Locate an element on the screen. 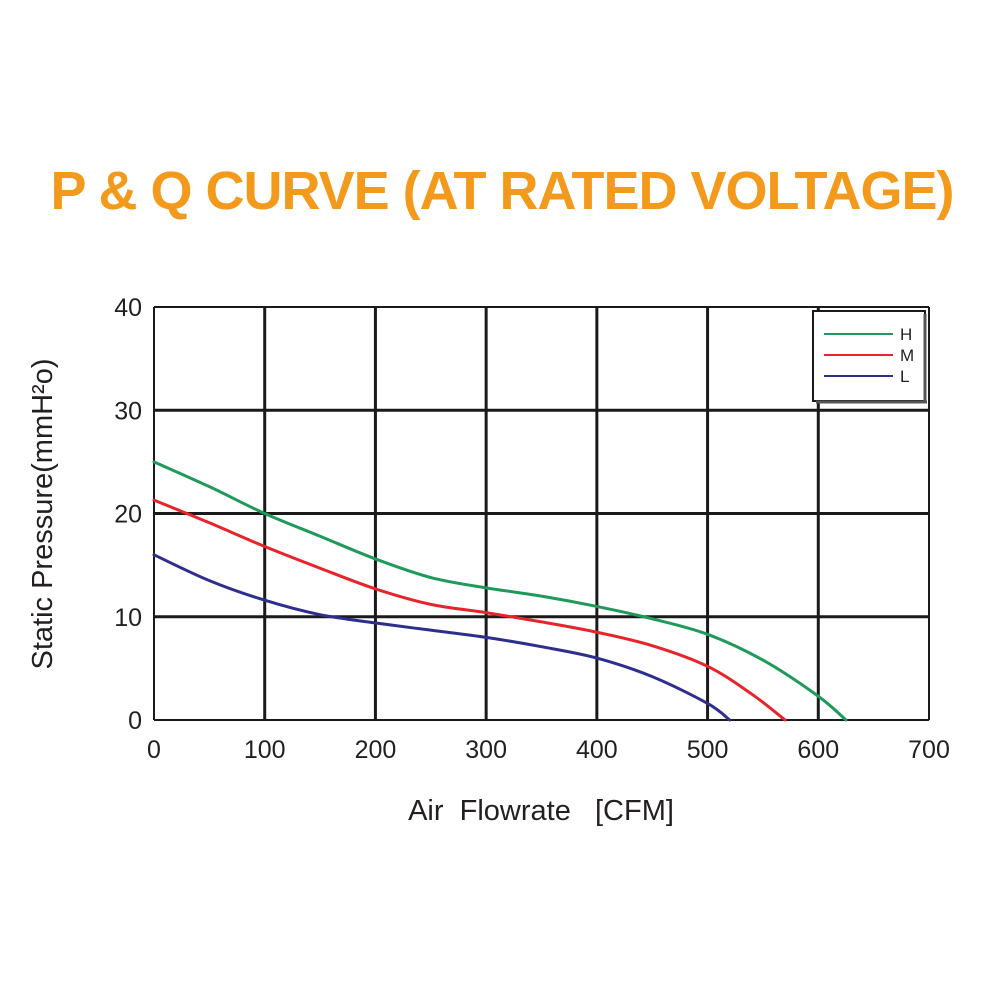 This screenshot has width=1004, height=1004. x-tick-label-700: 700 is located at coordinates (929, 750).